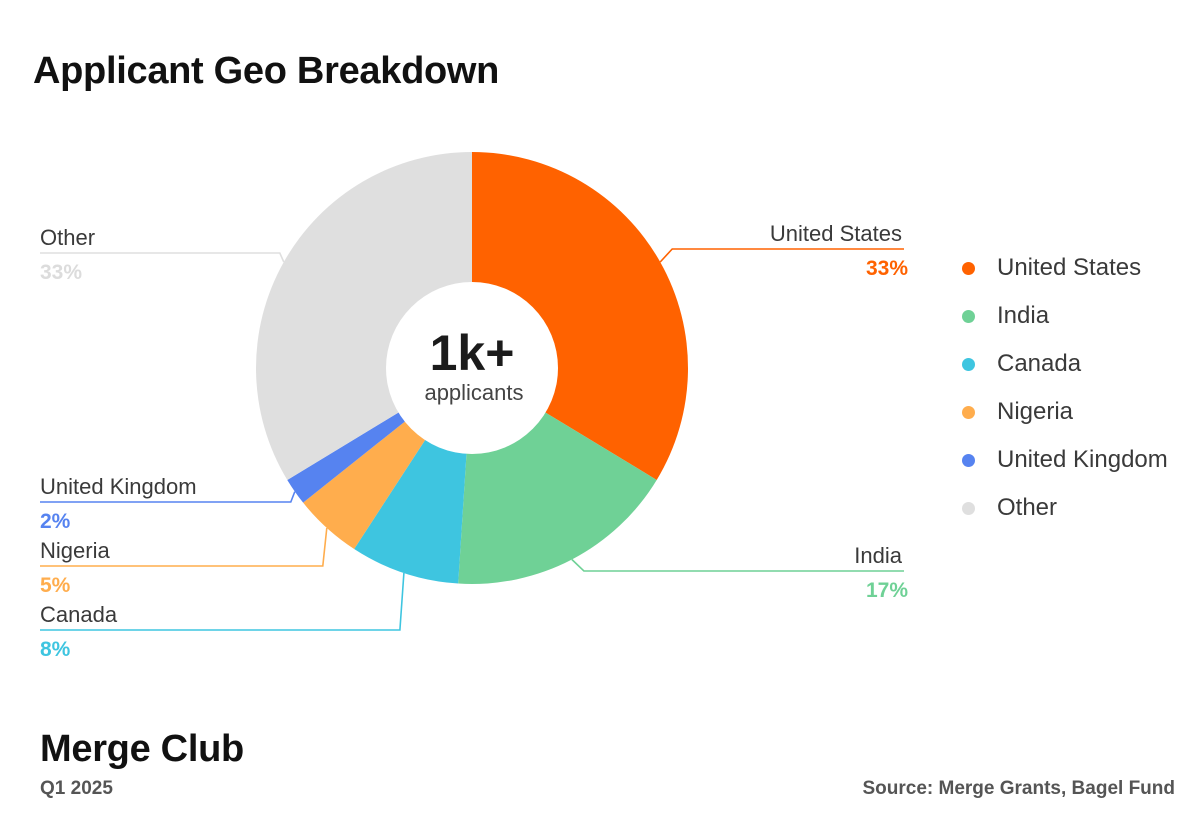  I want to click on legend-item-india: India, so click(1065, 316).